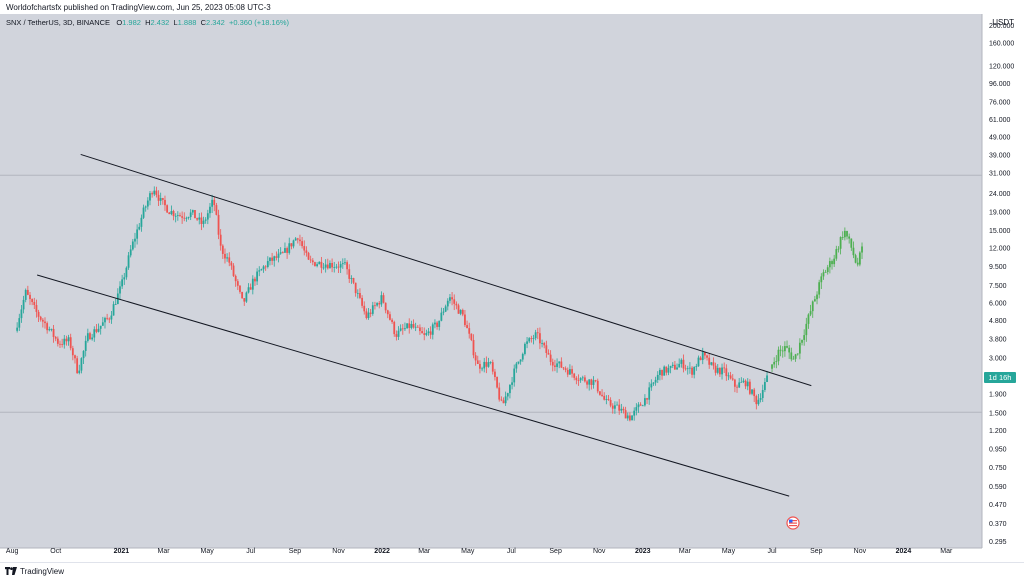 Image resolution: width=1024 pixels, height=581 pixels. Describe the element at coordinates (1001, 26) in the screenshot. I see `price-tick-label: 200.000` at that location.